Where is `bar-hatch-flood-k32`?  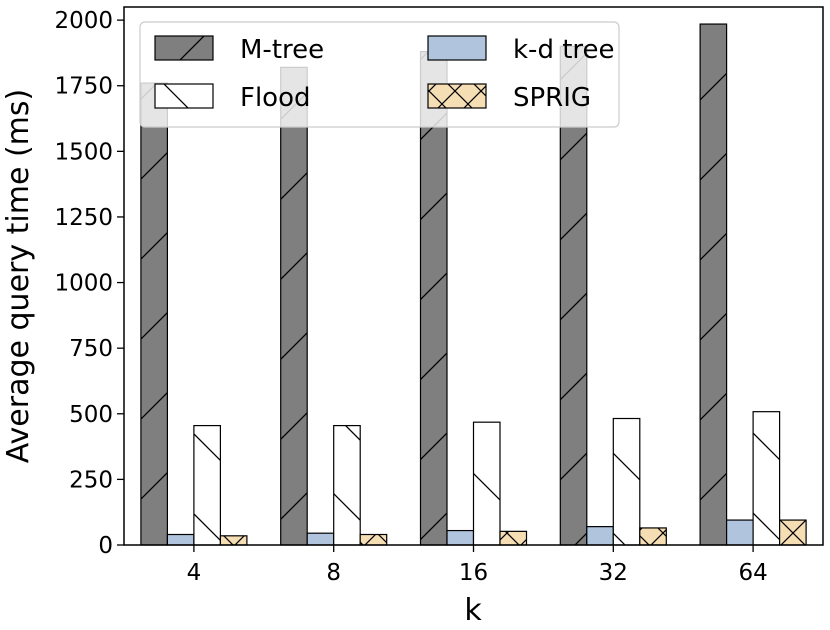
bar-hatch-flood-k32 is located at coordinates (626, 481).